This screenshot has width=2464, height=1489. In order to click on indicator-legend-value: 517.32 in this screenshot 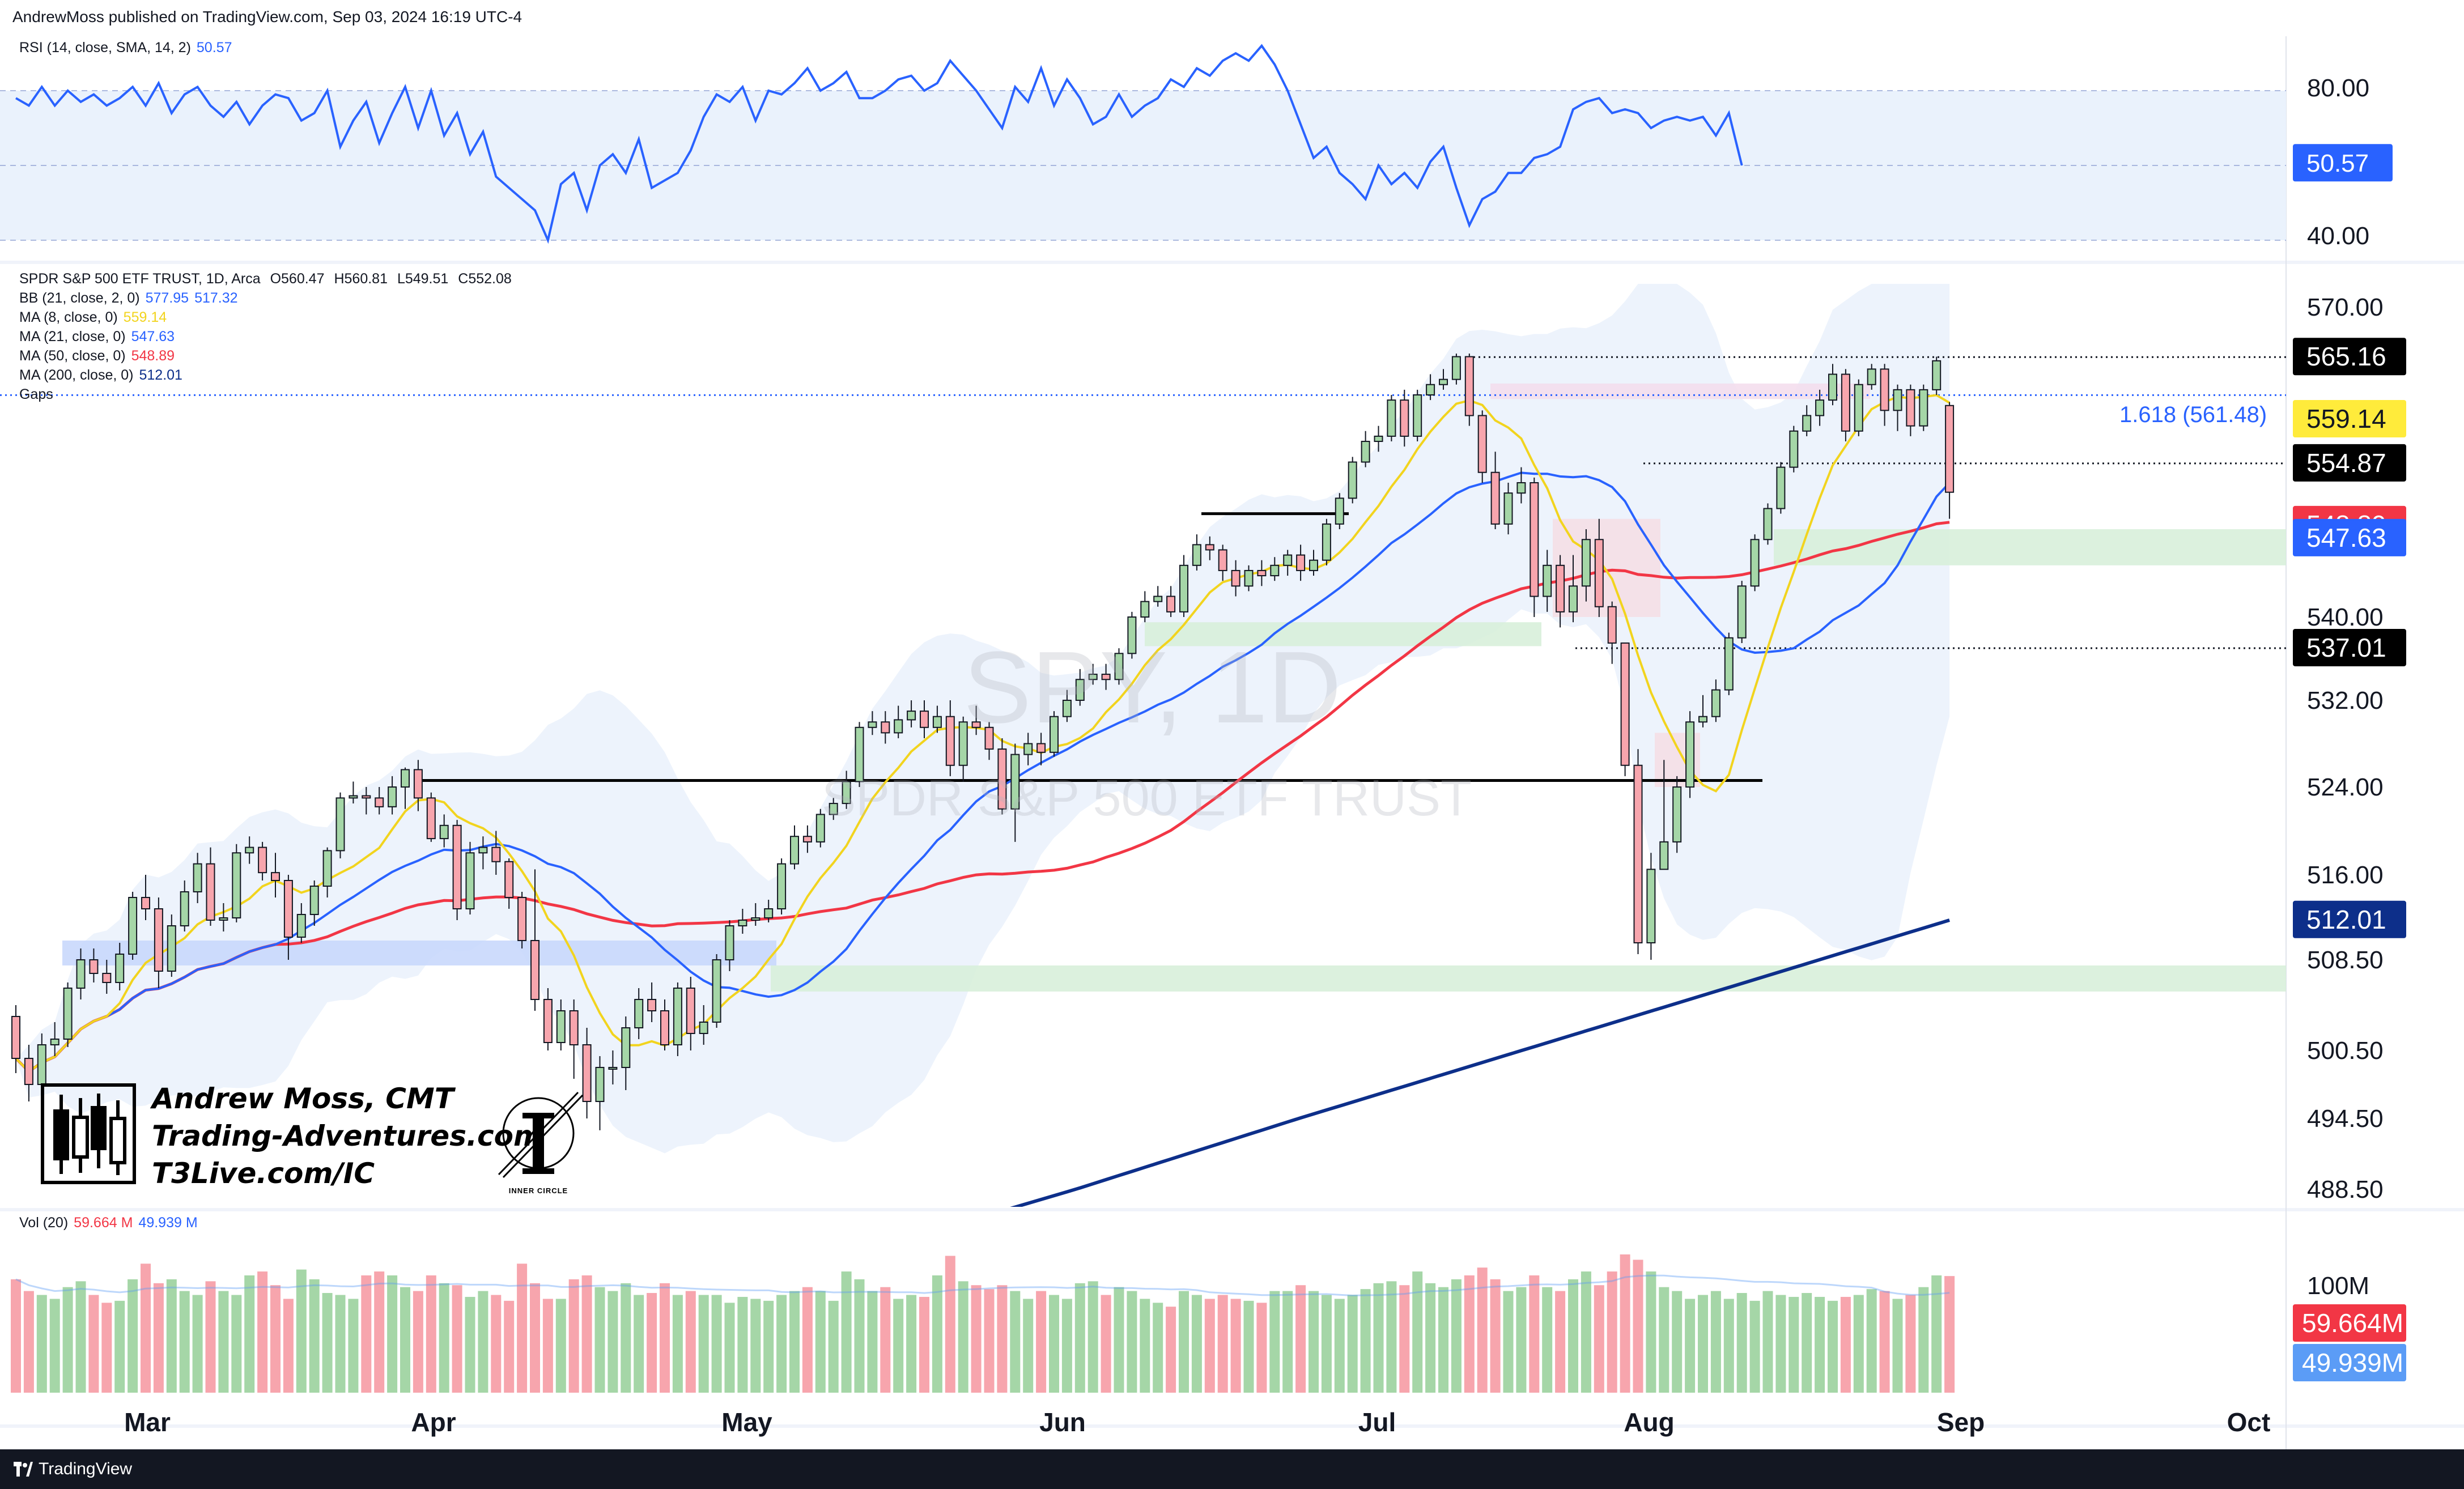, I will do `click(216, 298)`.